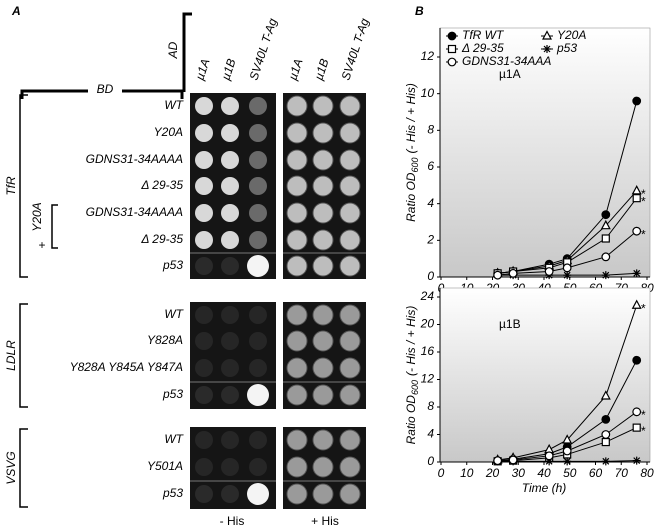 The height and width of the screenshot is (531, 658). I want to click on group-label: VSVG, so click(11, 467).